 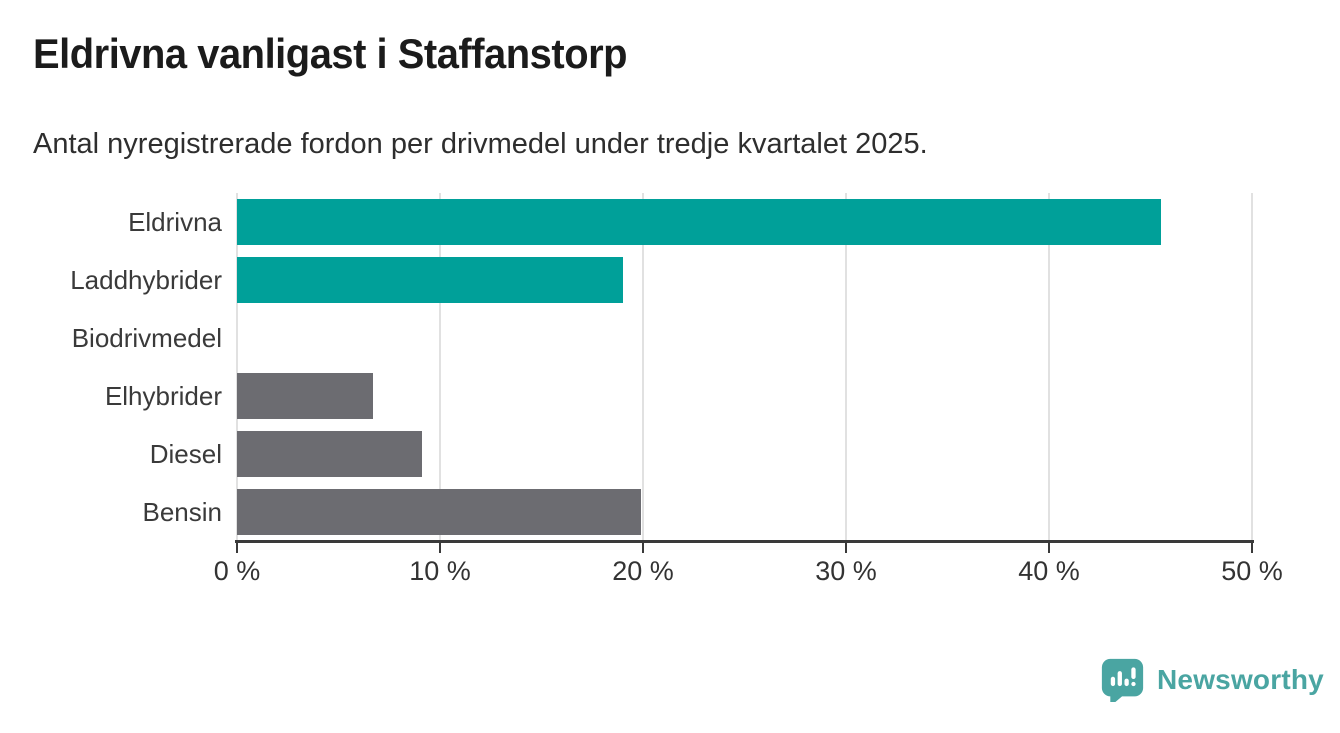 What do you see at coordinates (744, 541) in the screenshot?
I see `x-axis-line` at bounding box center [744, 541].